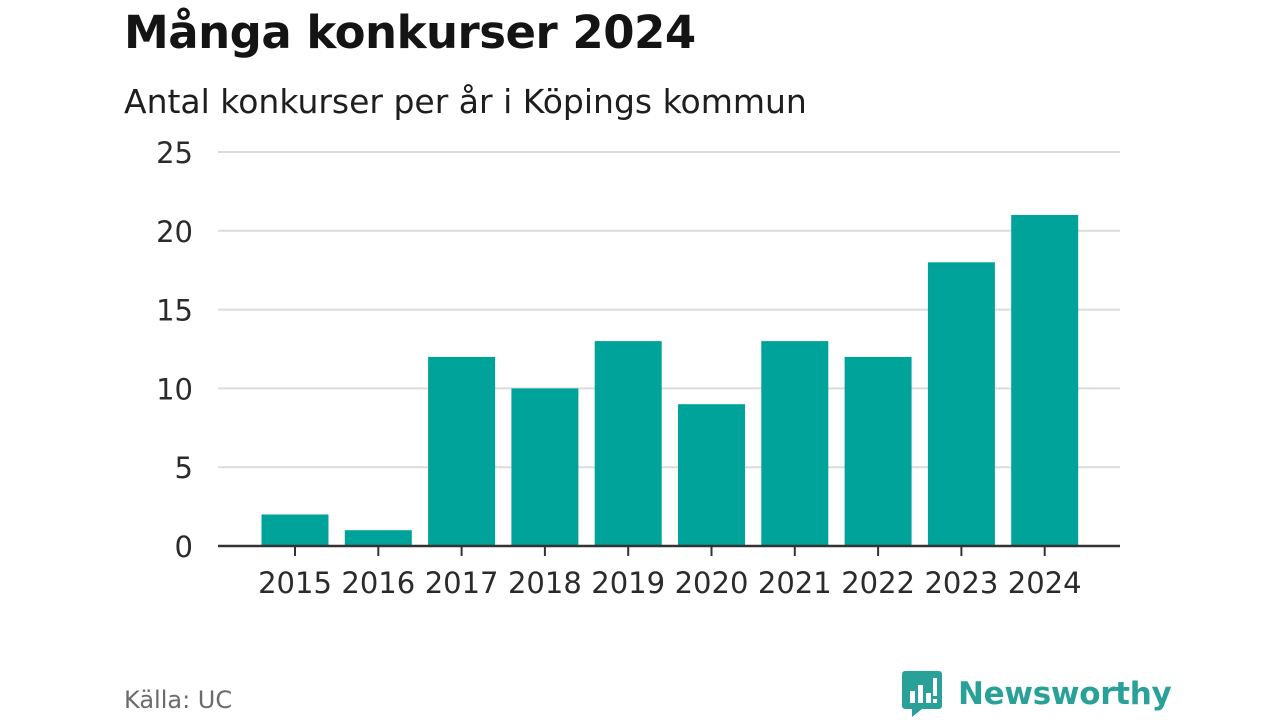 The height and width of the screenshot is (720, 1280). Describe the element at coordinates (465, 101) in the screenshot. I see `chart-subtitle: Antal konkurser per år i Köpings kommun` at that location.